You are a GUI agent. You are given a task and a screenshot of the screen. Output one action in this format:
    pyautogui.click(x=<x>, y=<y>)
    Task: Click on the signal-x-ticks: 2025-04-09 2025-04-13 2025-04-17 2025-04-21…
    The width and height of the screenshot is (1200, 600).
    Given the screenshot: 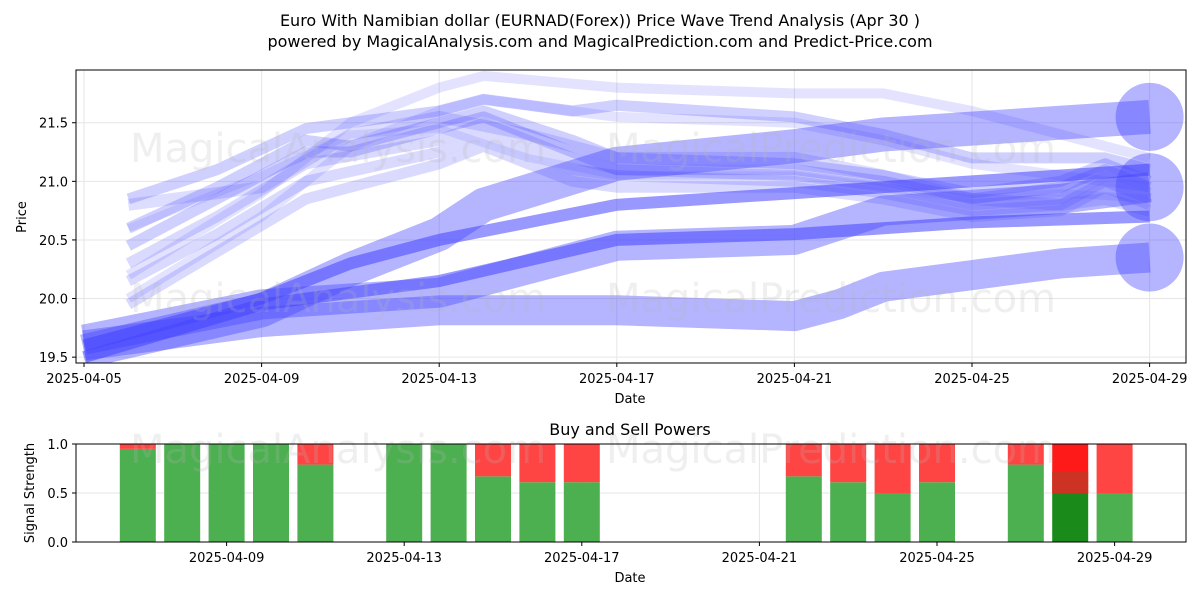 What is the action you would take?
    pyautogui.click(x=671, y=554)
    